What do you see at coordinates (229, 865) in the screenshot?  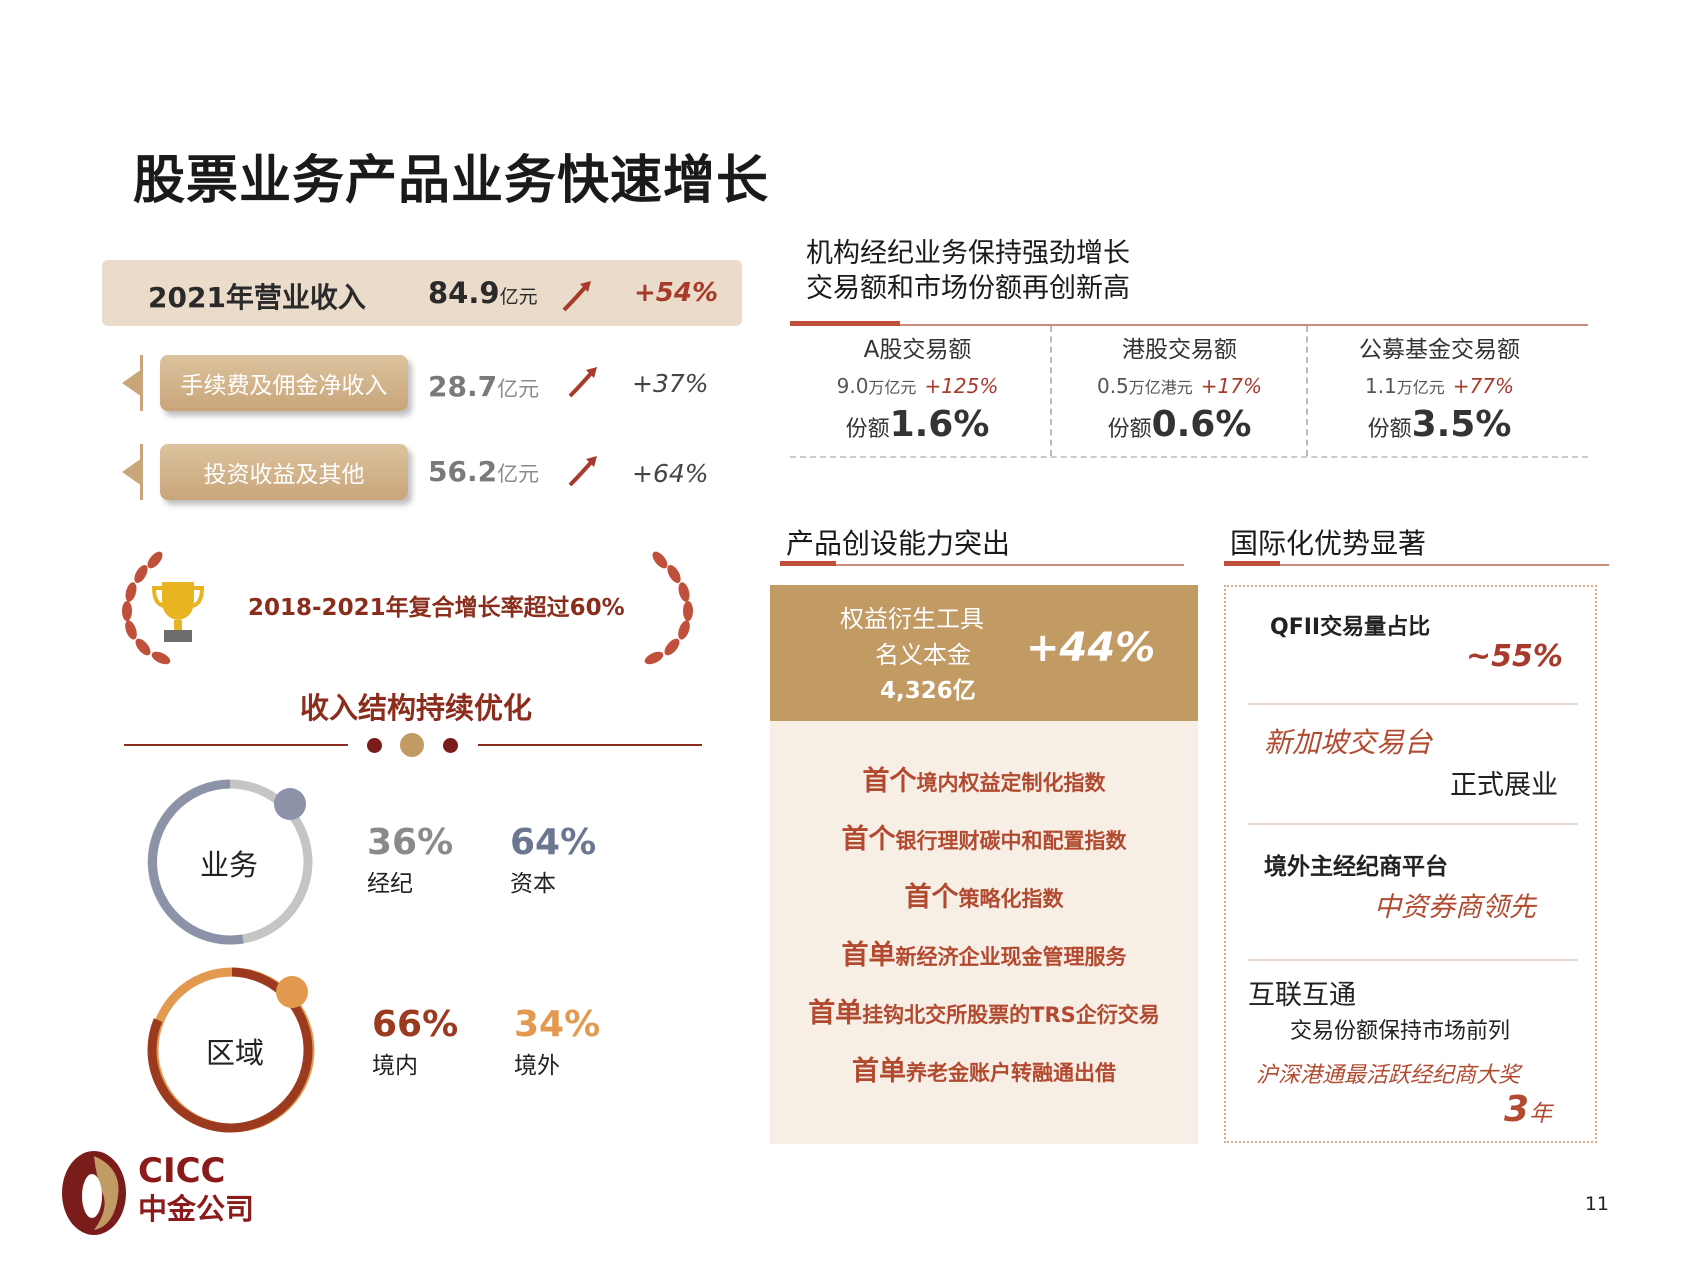 I see `business-ring-label: 业务` at bounding box center [229, 865].